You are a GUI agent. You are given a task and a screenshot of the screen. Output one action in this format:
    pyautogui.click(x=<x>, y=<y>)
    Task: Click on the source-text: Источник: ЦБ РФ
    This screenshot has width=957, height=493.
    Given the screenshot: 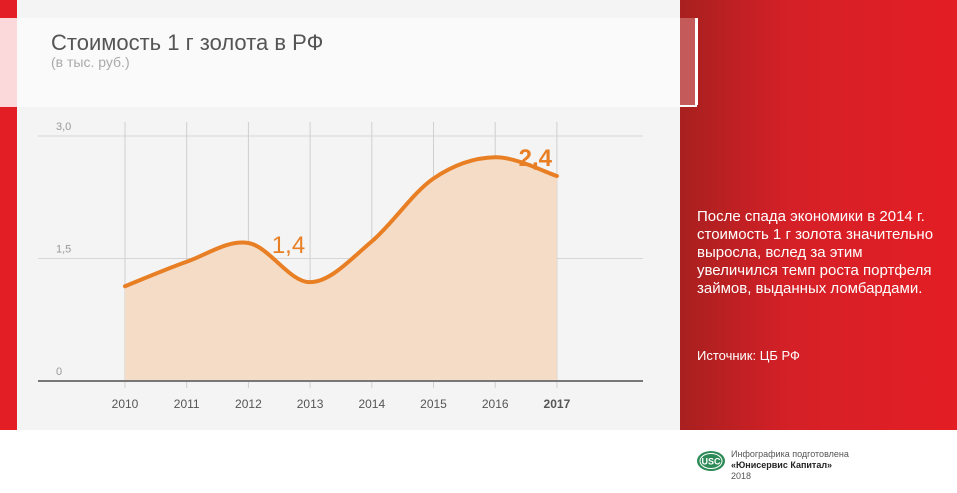 What is the action you would take?
    pyautogui.click(x=748, y=355)
    